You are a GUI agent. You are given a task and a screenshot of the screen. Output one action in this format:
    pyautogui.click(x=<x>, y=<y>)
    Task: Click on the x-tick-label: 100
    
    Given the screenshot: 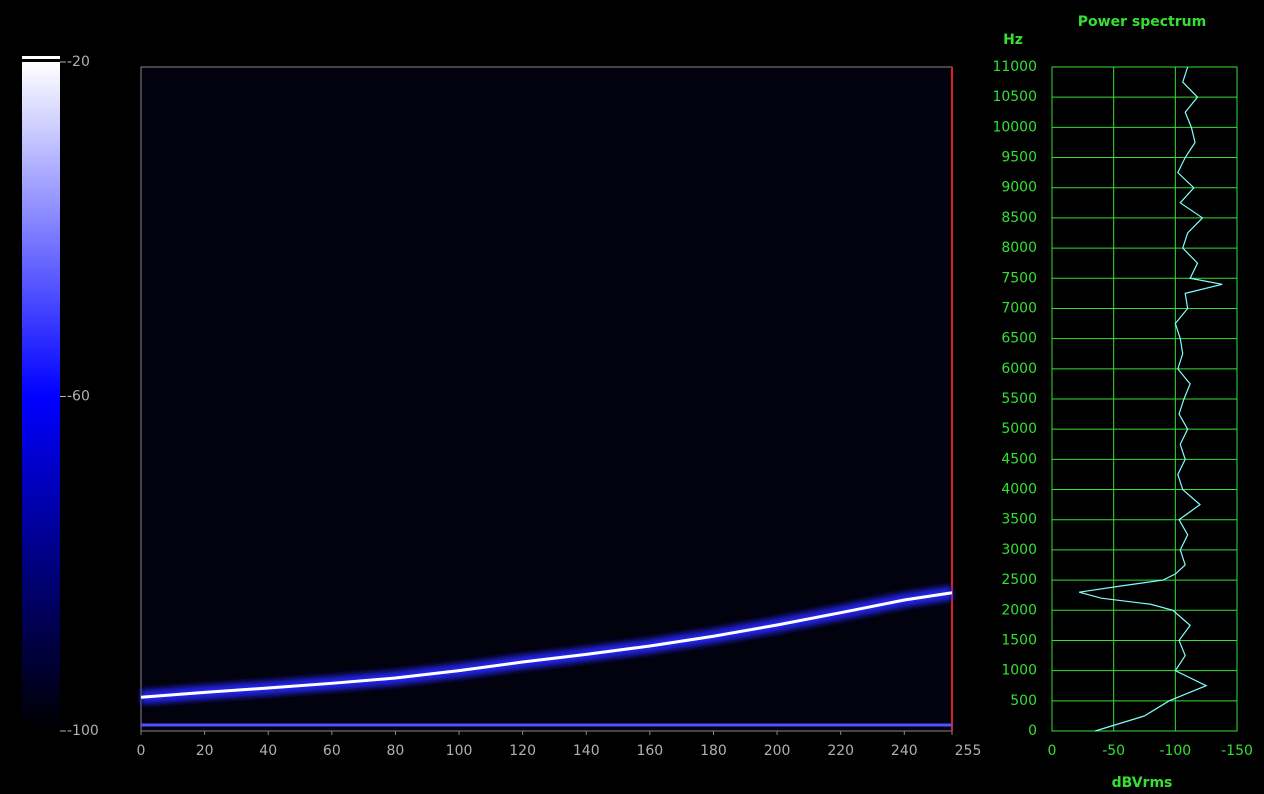 What is the action you would take?
    pyautogui.click(x=459, y=751)
    